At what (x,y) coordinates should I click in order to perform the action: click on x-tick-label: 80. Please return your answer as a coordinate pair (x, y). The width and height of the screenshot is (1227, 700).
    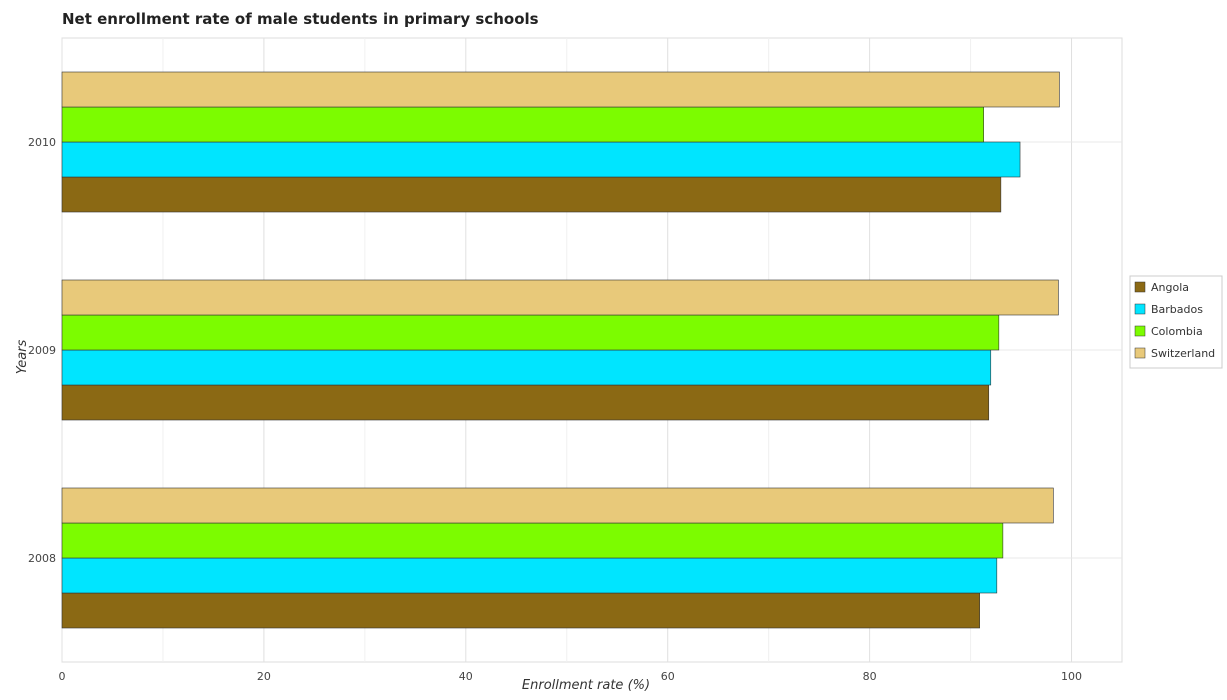
    Looking at the image, I should click on (870, 676).